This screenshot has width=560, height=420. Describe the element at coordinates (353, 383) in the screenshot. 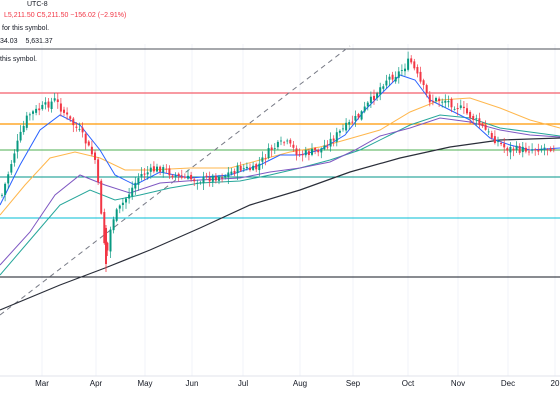

I see `x-tick-label: Sep` at that location.